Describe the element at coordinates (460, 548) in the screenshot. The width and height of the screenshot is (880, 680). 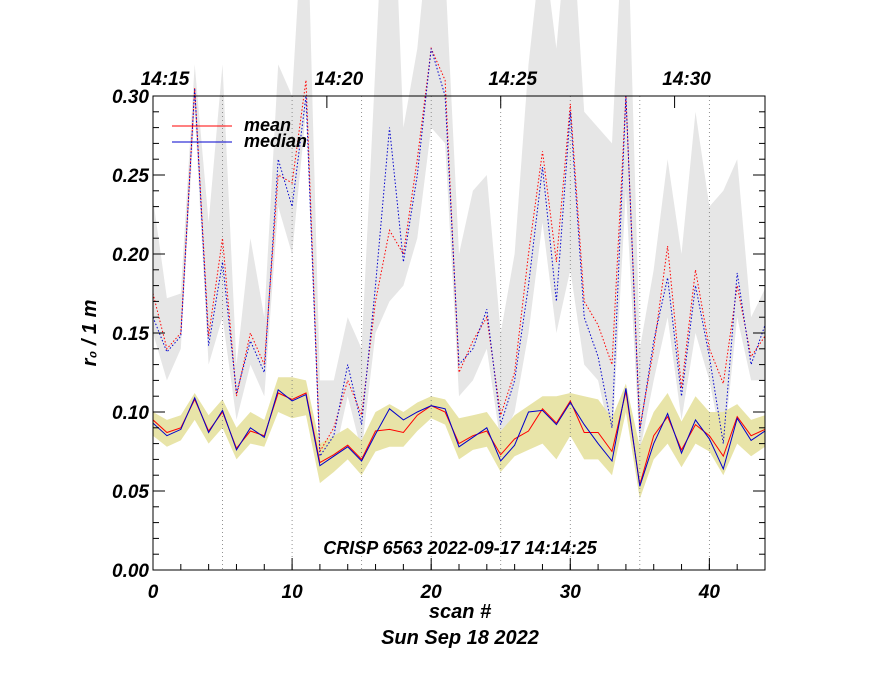
I see `chart-title: CRISP 6563 2022-09-17 14:14:25` at that location.